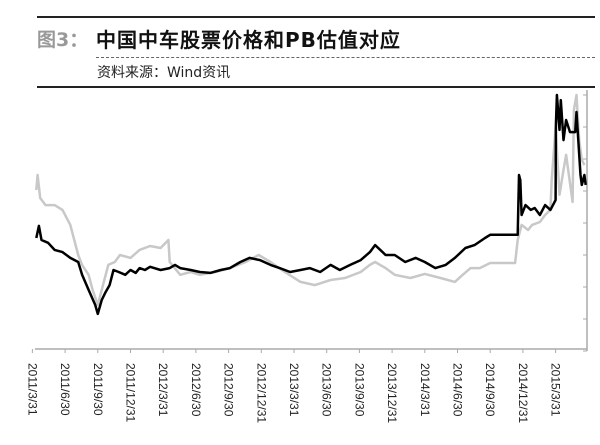  What do you see at coordinates (248, 40) in the screenshot?
I see `chart-title: 中国中车股票价格和PB估值对应` at bounding box center [248, 40].